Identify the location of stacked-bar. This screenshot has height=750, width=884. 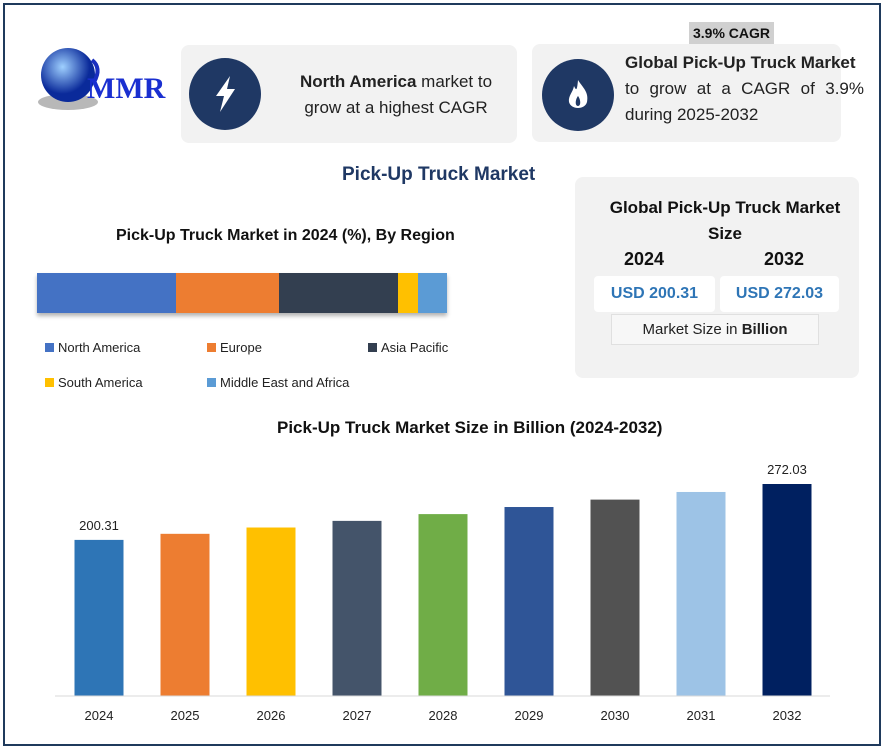
(242, 293).